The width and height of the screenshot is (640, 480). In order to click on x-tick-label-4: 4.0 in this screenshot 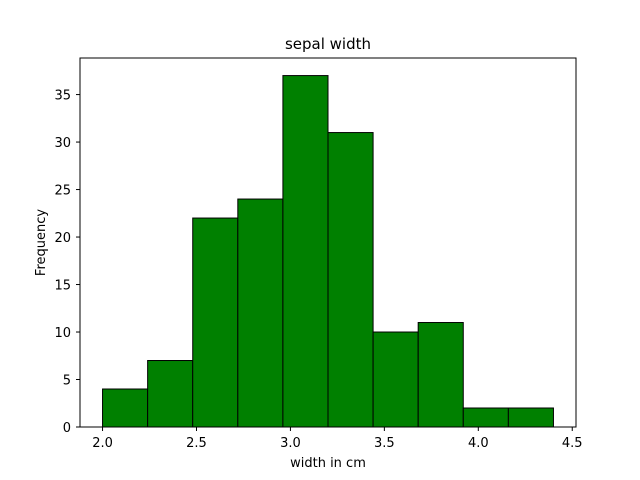, I will do `click(478, 443)`.